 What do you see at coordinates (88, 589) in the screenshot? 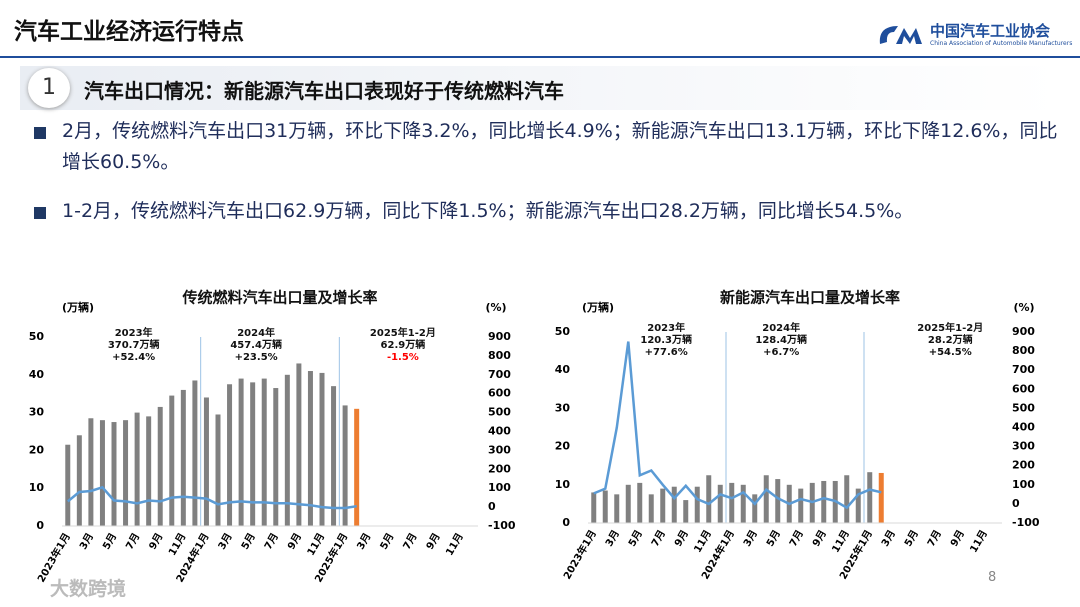
I see `watermark: 大数跨境` at bounding box center [88, 589].